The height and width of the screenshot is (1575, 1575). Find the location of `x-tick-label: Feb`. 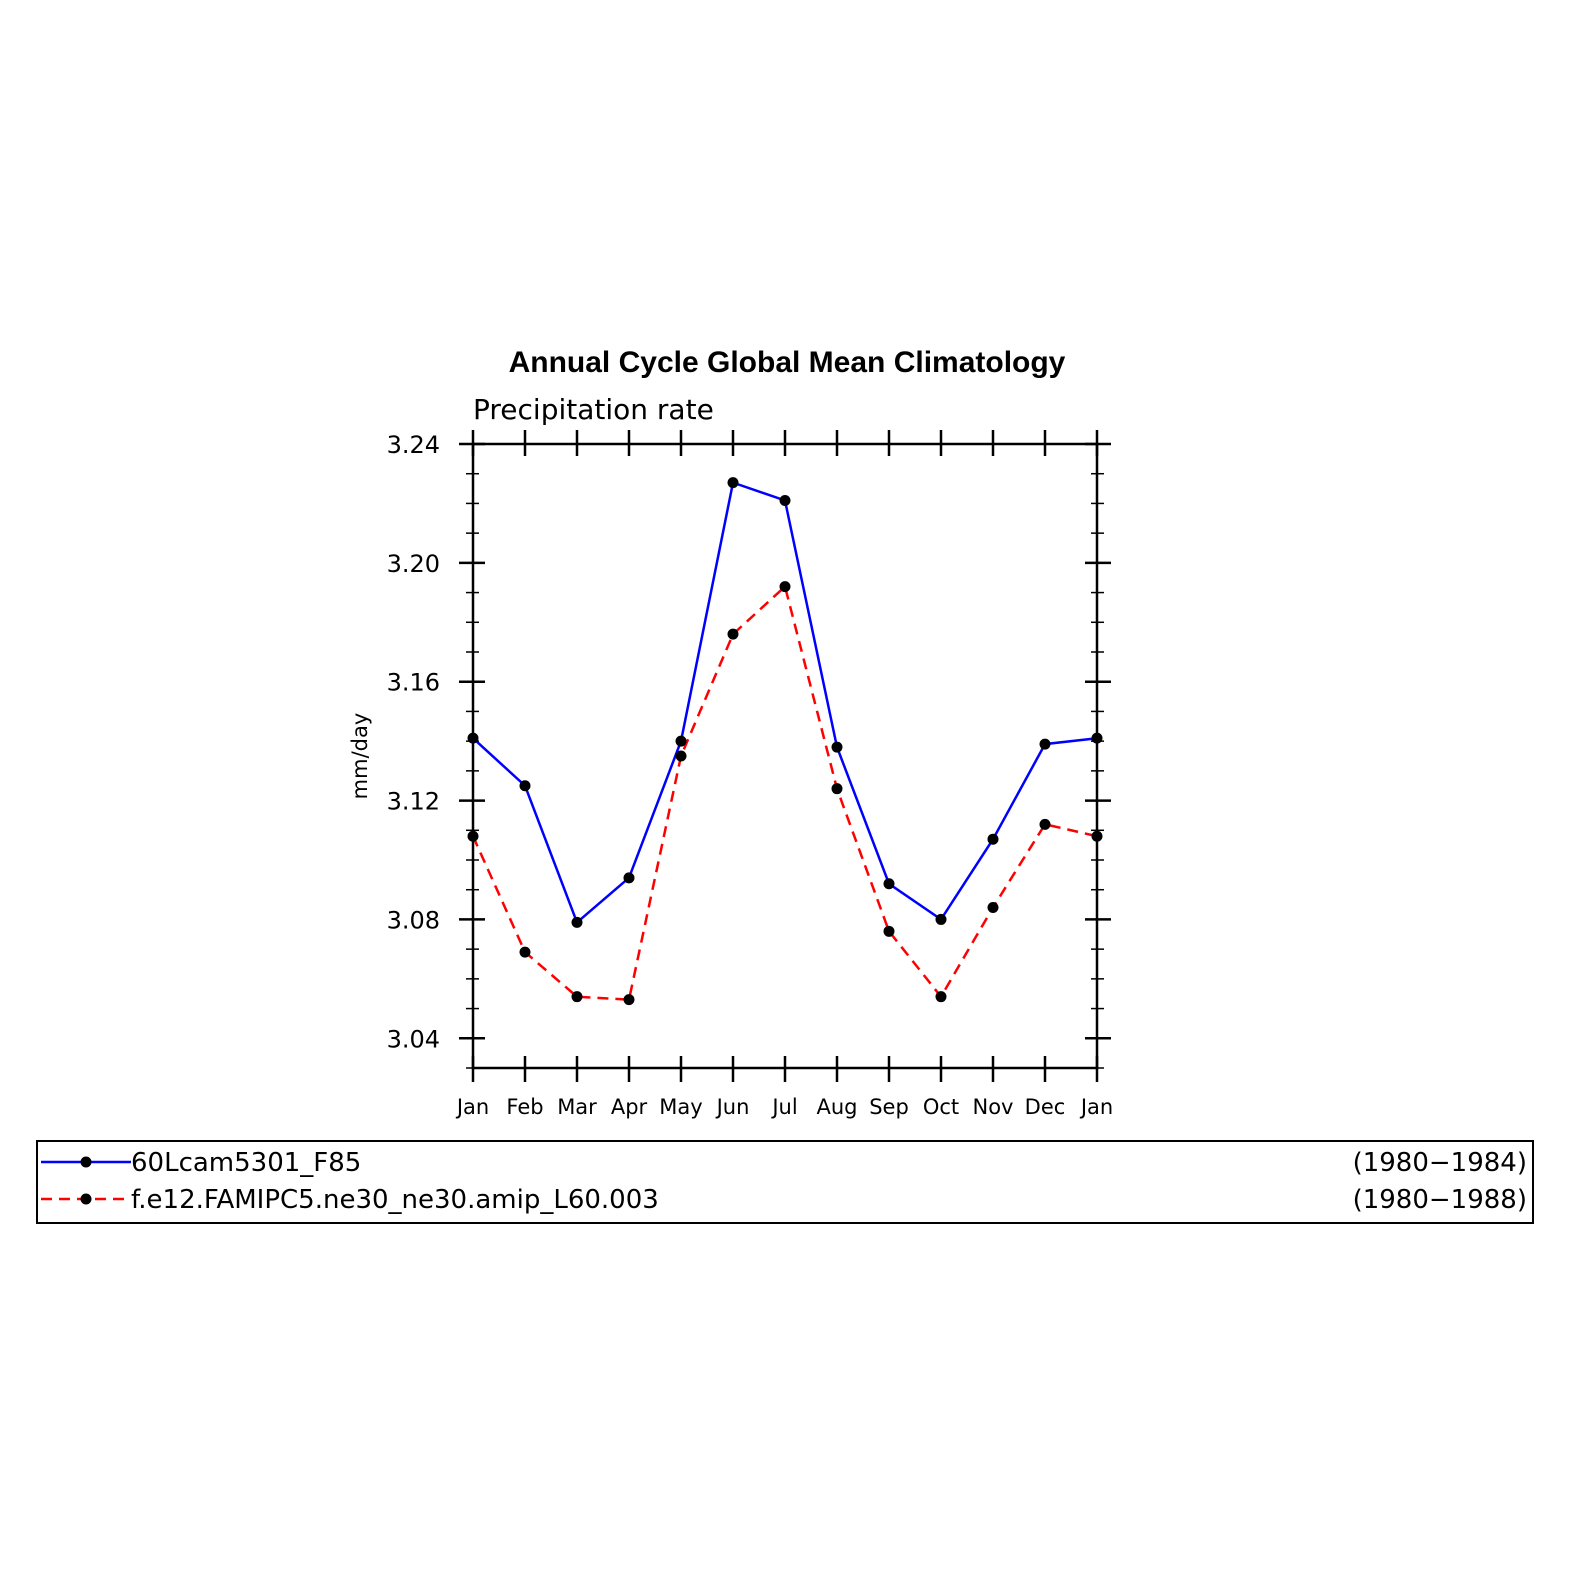

x-tick-label: Feb is located at coordinates (524, 1107).